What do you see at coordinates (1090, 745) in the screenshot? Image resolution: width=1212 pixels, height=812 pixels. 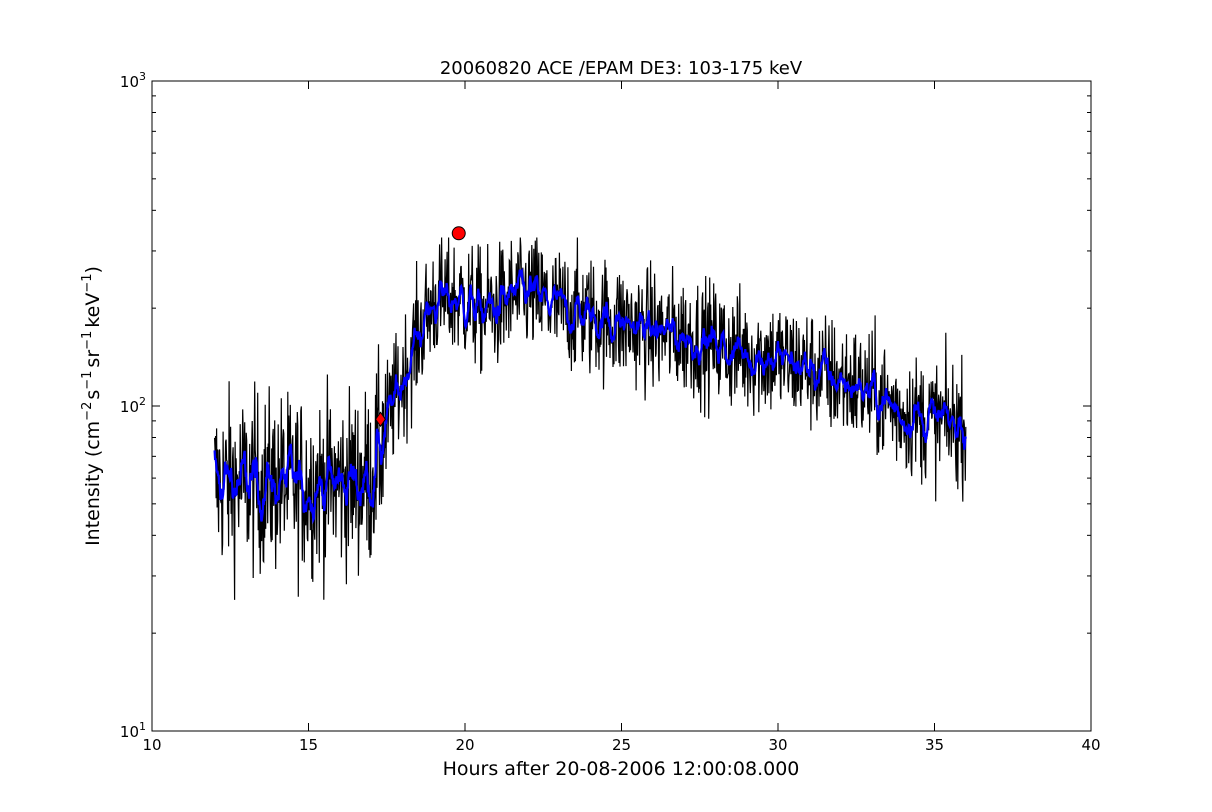 I see `x-tick-label: 40` at bounding box center [1090, 745].